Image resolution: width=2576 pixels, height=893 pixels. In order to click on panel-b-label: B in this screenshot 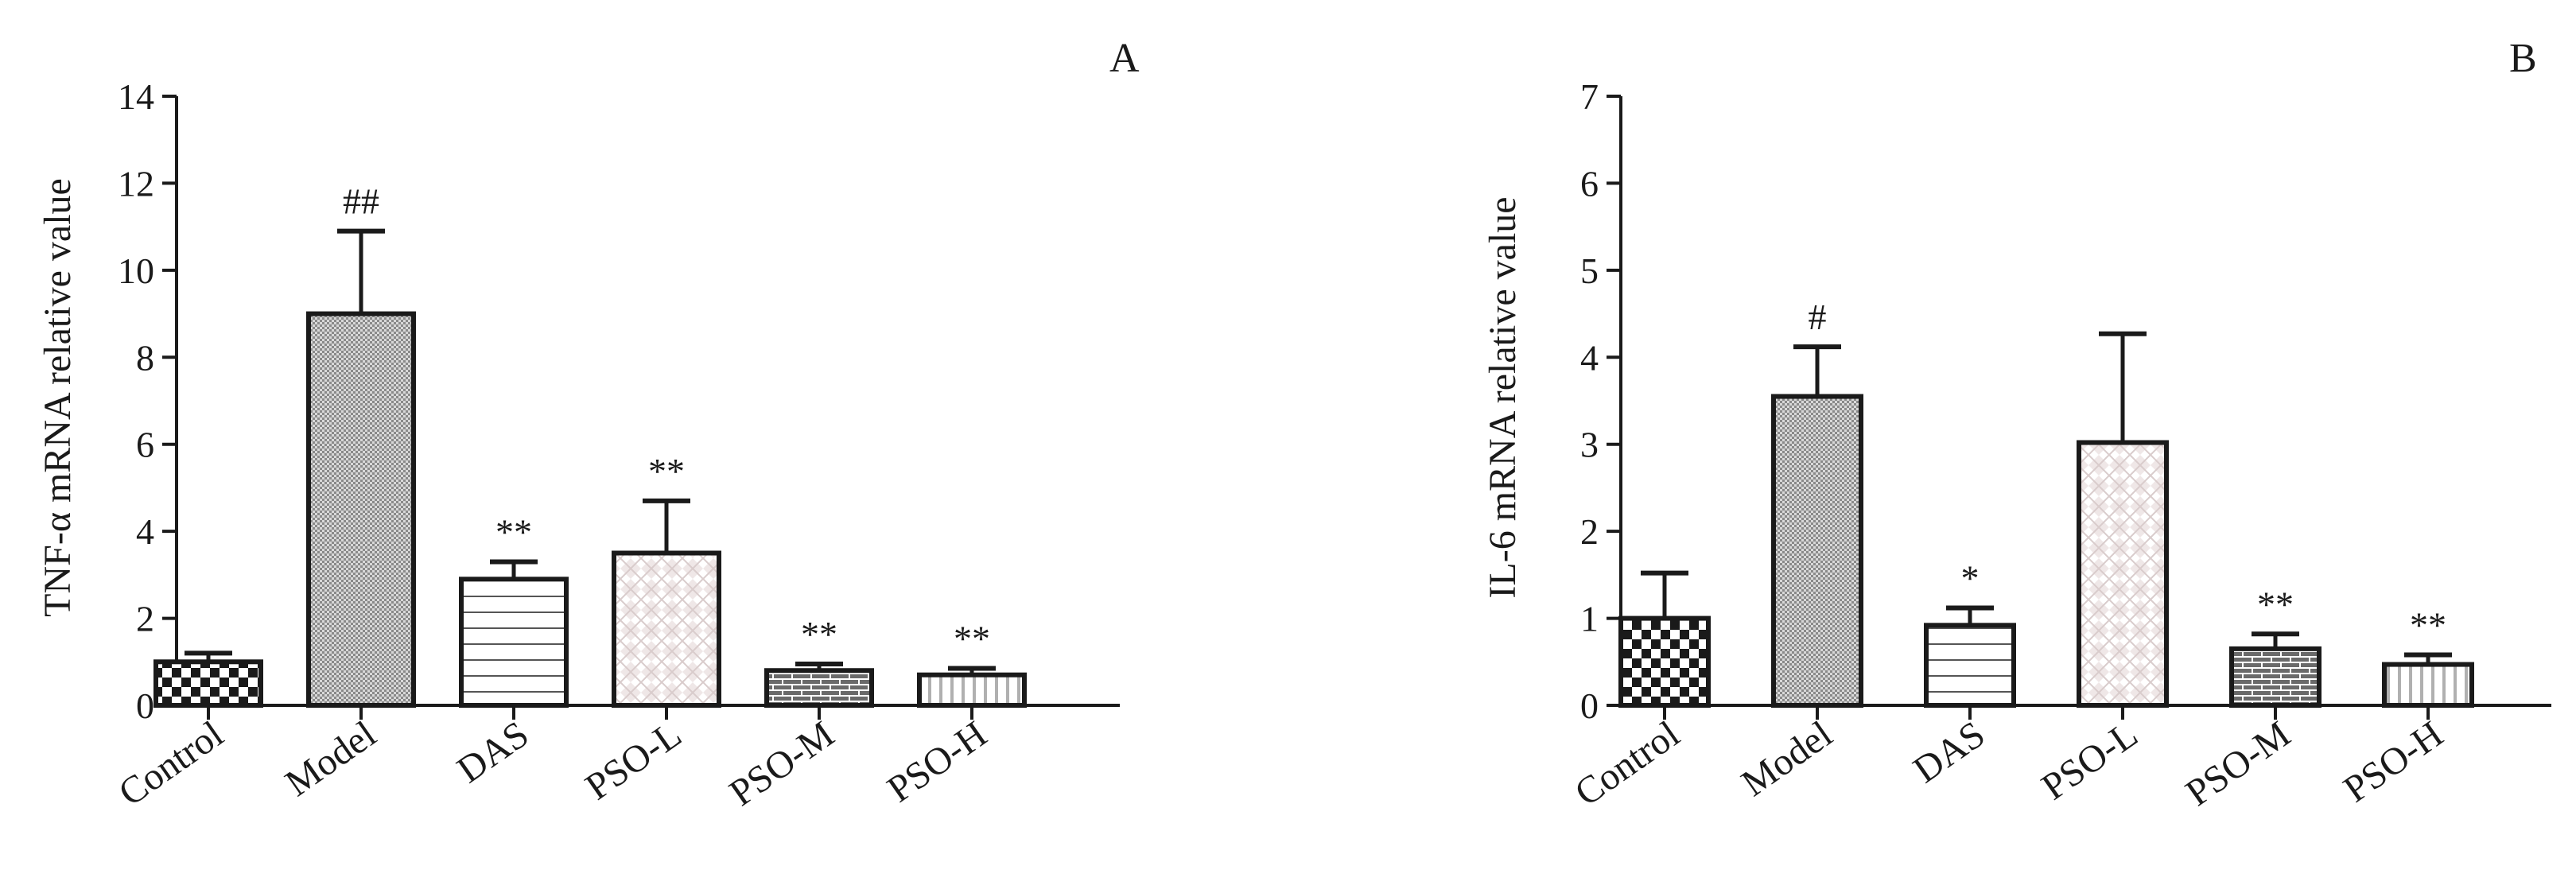, I will do `click(2523, 58)`.